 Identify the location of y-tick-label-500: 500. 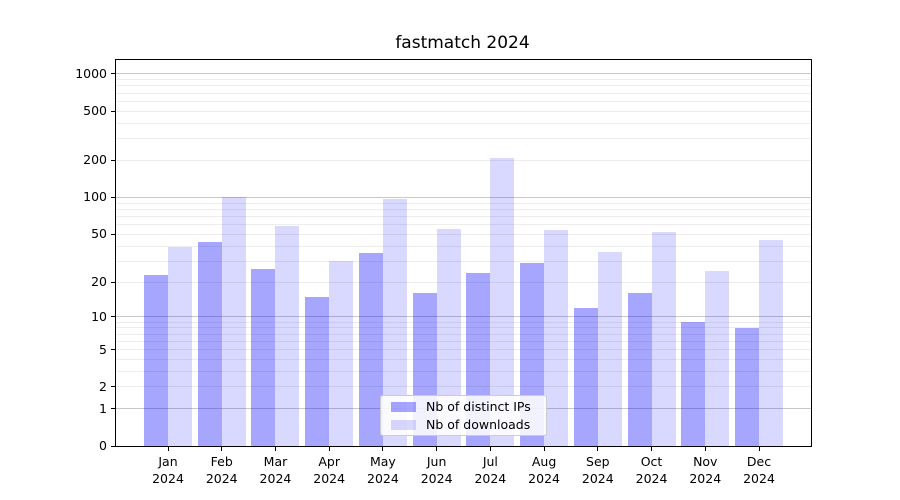
(95, 111).